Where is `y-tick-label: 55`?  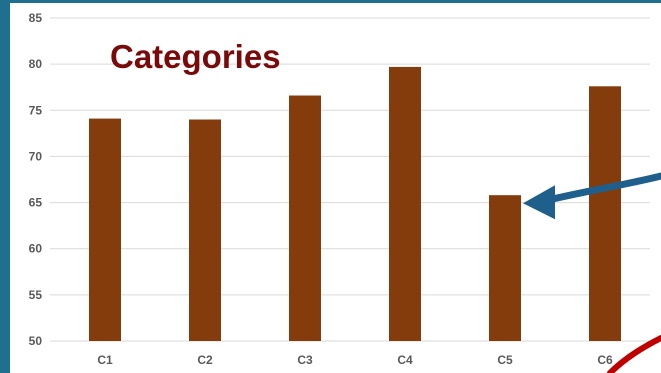 y-tick-label: 55 is located at coordinates (36, 295).